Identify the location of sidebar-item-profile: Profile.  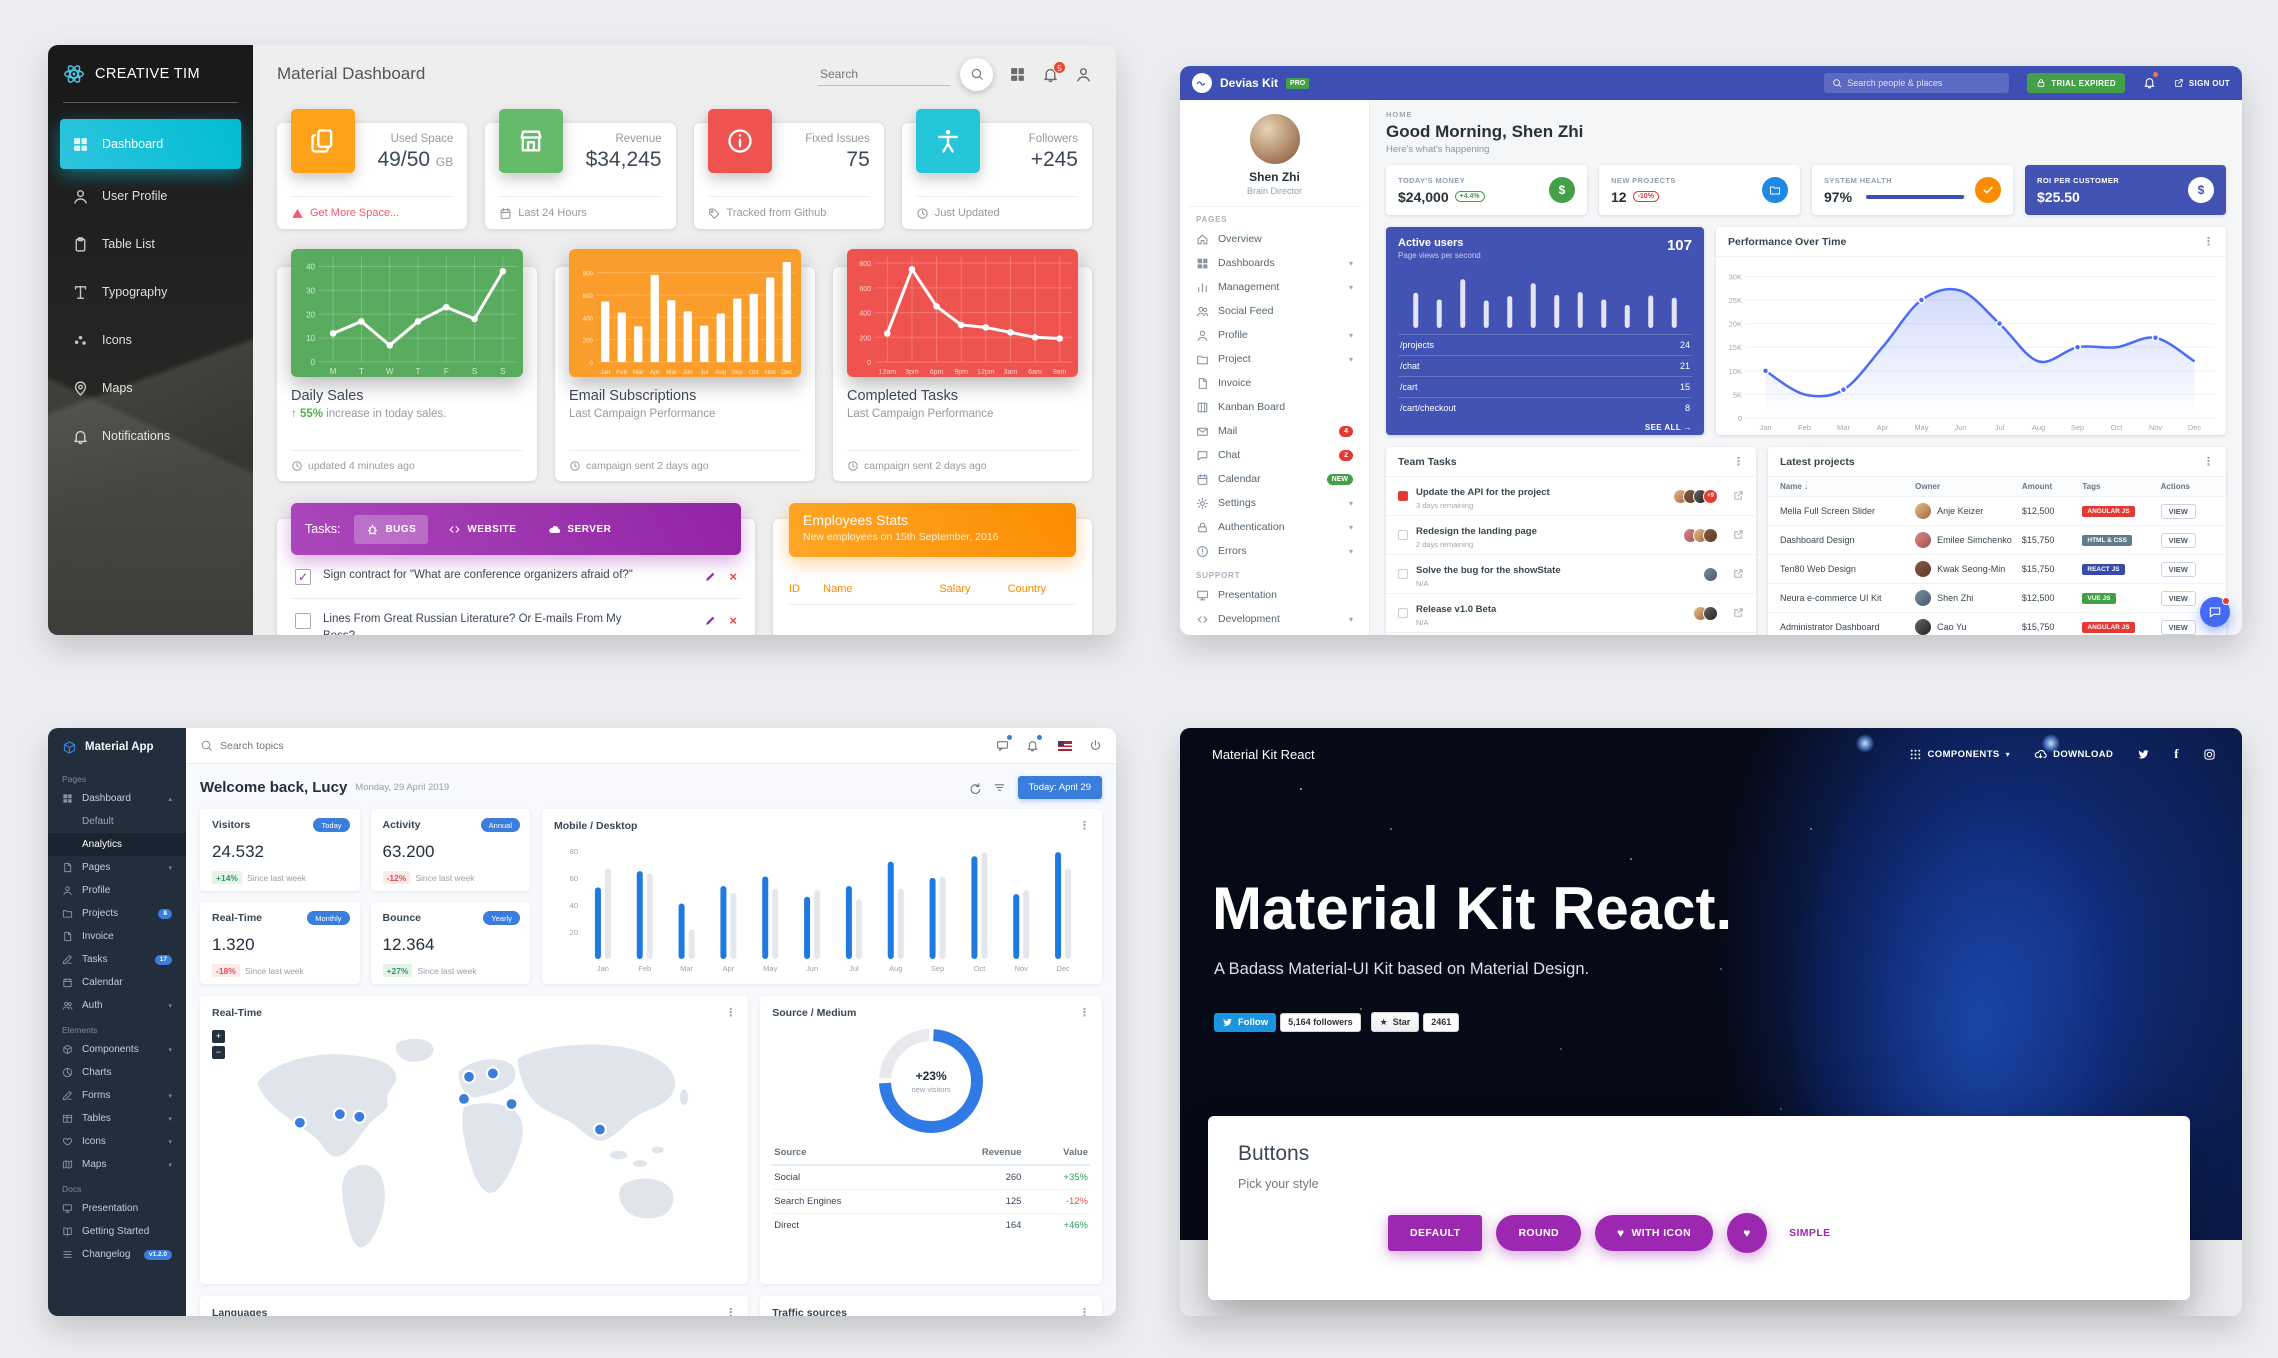
(117, 890).